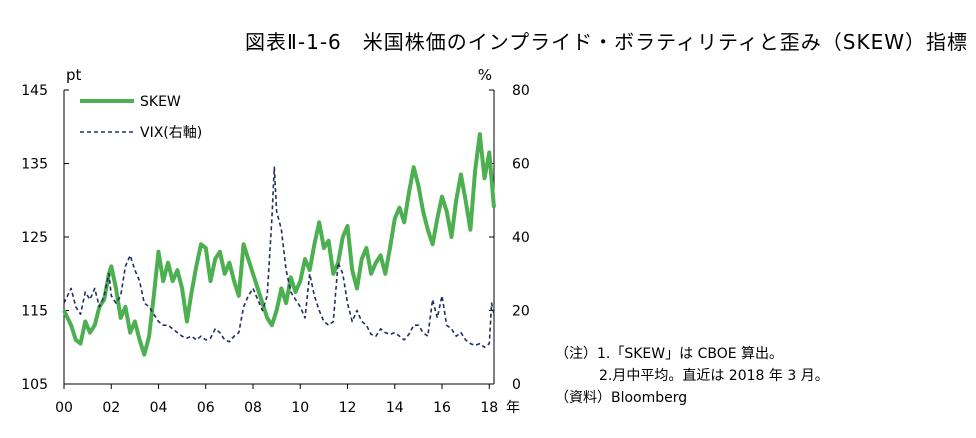  I want to click on legend-label-skew: SKEW, so click(160, 102).